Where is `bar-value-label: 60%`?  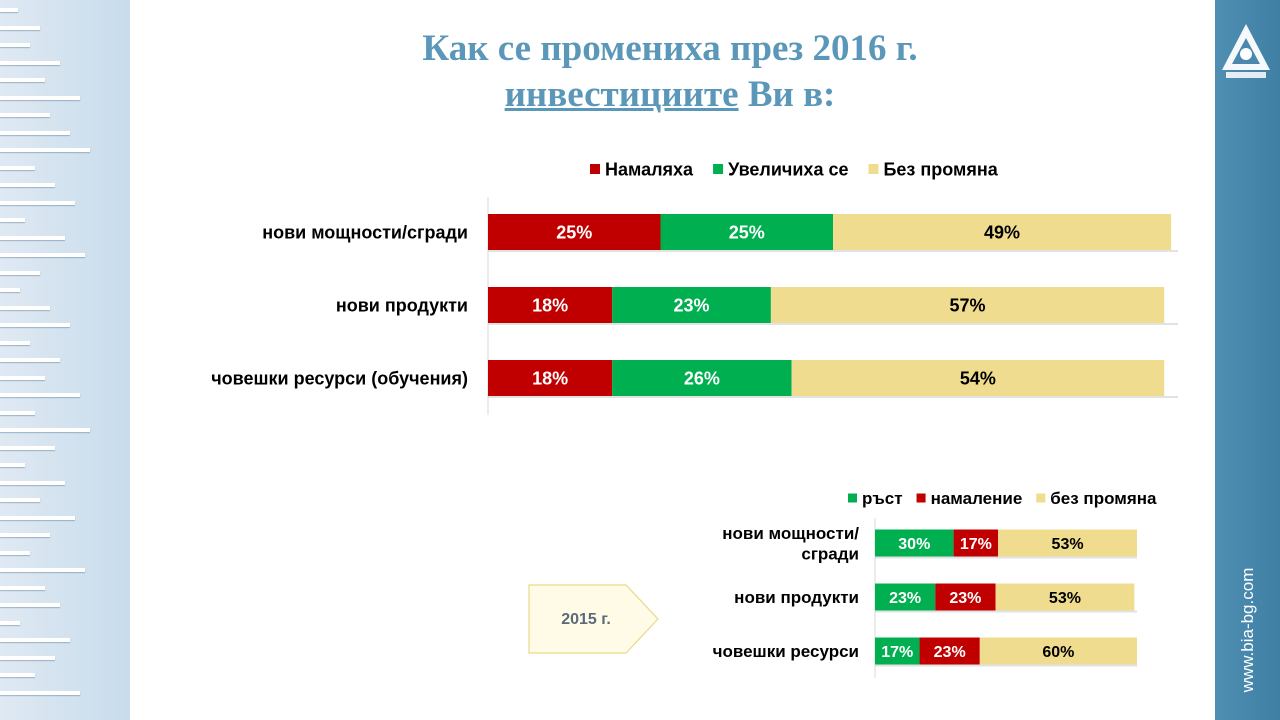 bar-value-label: 60% is located at coordinates (1058, 652).